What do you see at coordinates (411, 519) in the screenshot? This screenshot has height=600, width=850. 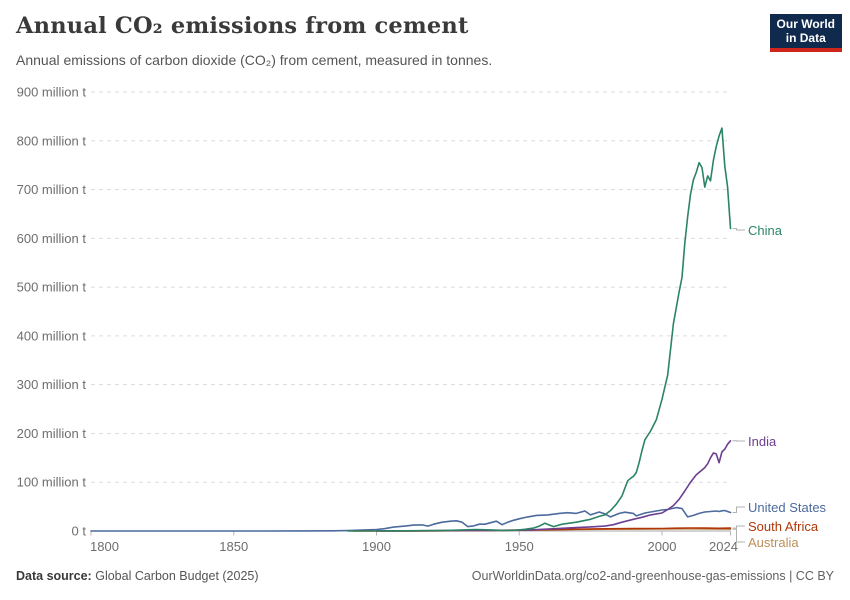 I see `series-line-united-states` at bounding box center [411, 519].